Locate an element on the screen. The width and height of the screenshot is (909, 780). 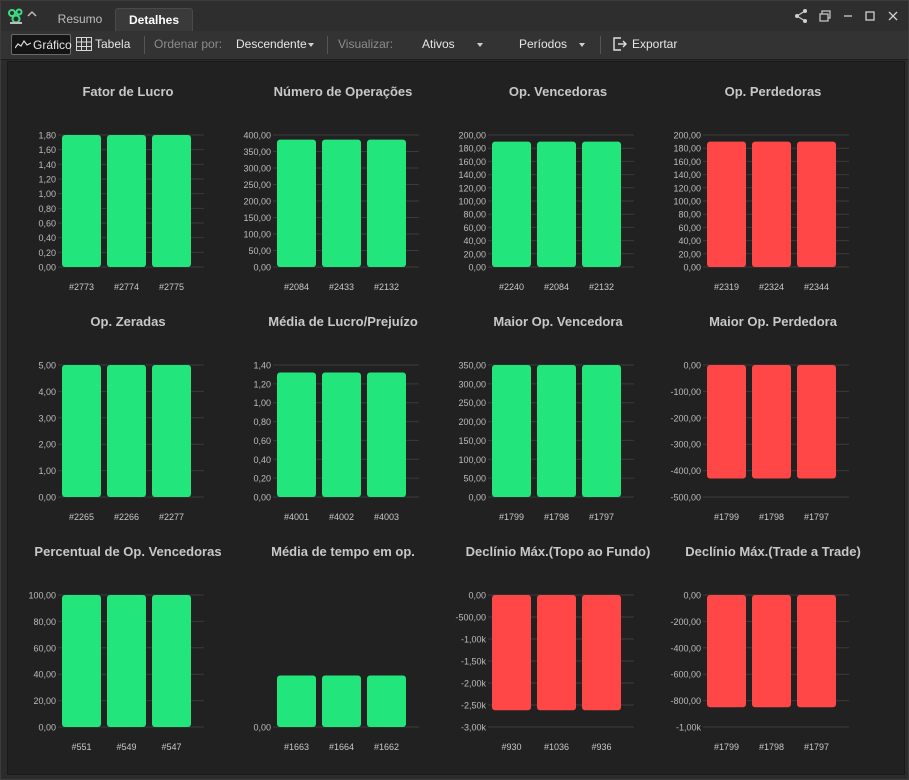
title-bar: Resumo Detalhes is located at coordinates (454, 16).